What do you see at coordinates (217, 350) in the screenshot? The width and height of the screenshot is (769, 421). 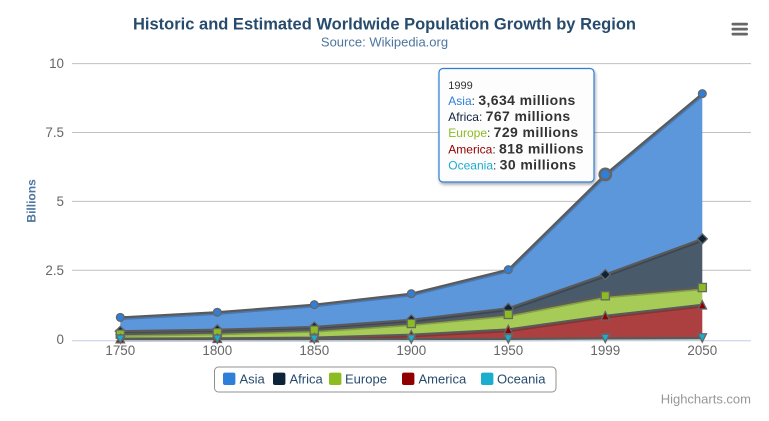 I see `svg-text: 1800` at bounding box center [217, 350].